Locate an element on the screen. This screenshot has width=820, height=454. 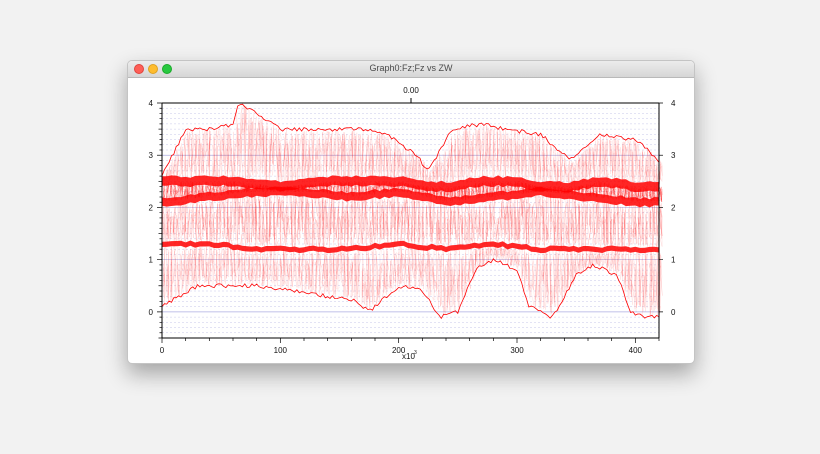
x-tick-label: 100 is located at coordinates (281, 350).